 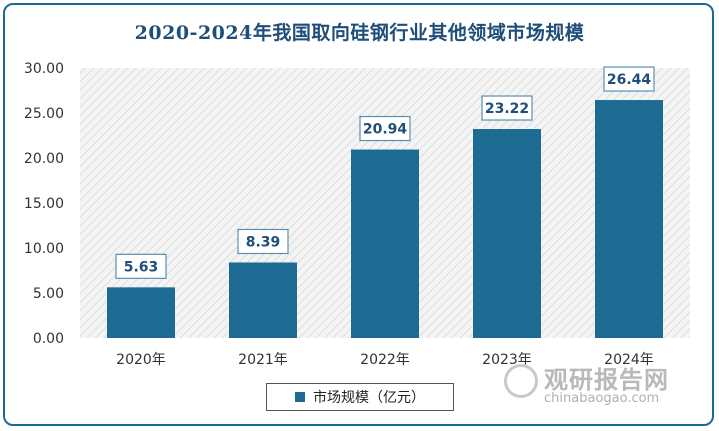 I want to click on y-tick-label: 10.00, so click(x=44, y=249).